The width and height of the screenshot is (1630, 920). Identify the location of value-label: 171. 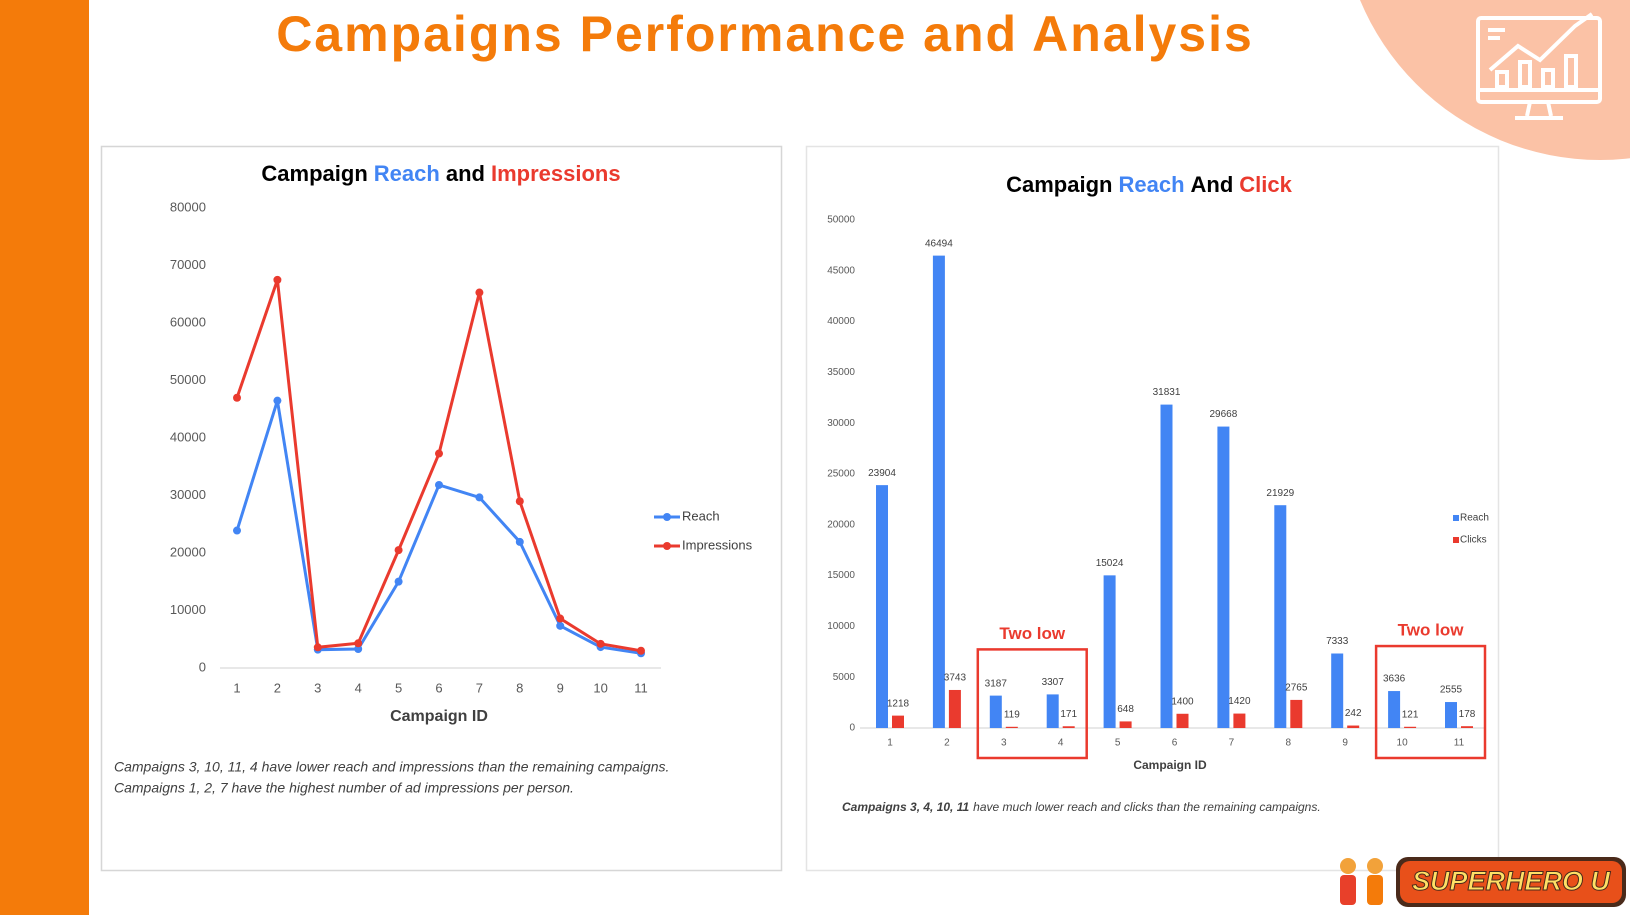
(1068, 714).